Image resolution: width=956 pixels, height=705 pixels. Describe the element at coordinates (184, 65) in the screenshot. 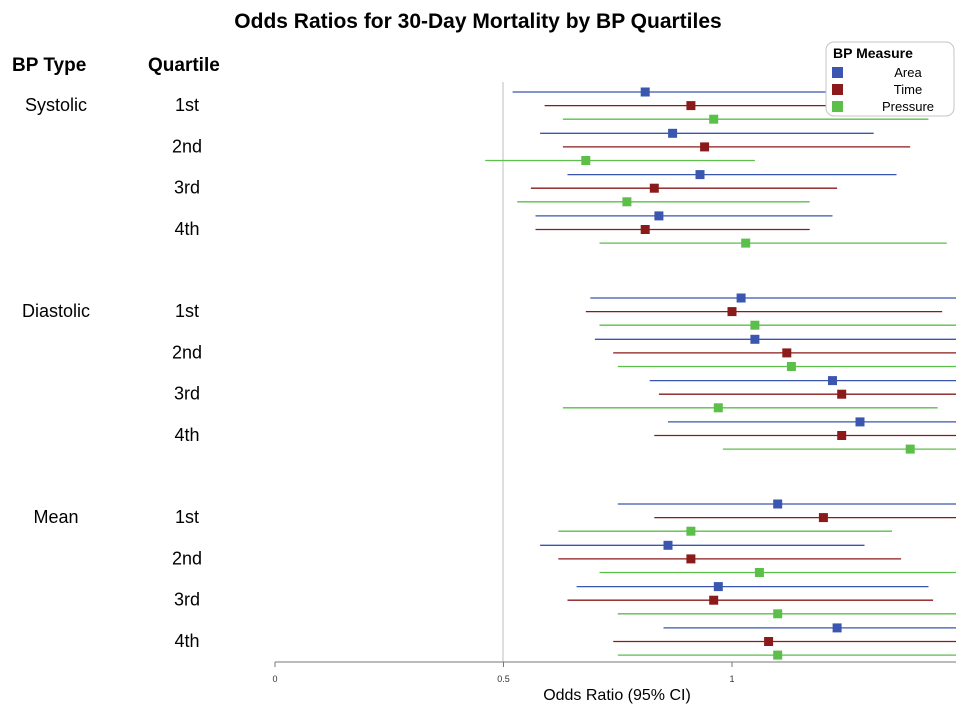

I see `quartile-header: Quartile` at that location.